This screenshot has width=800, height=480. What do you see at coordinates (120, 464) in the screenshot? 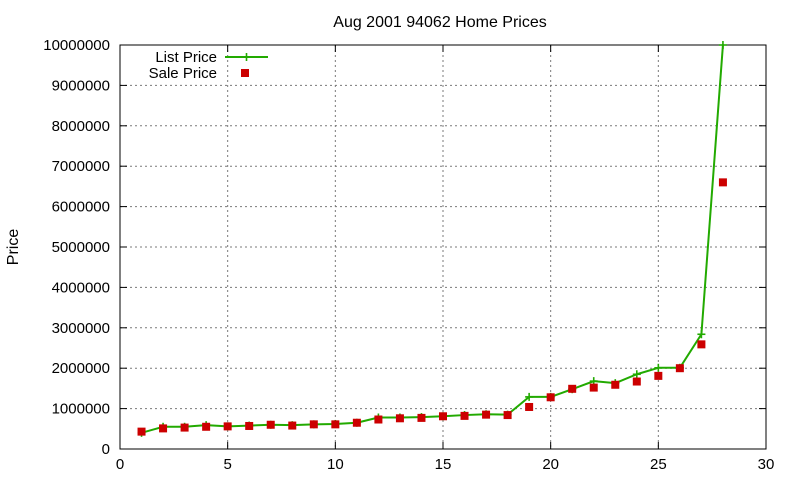
I see `x-tick-label: 0` at bounding box center [120, 464].